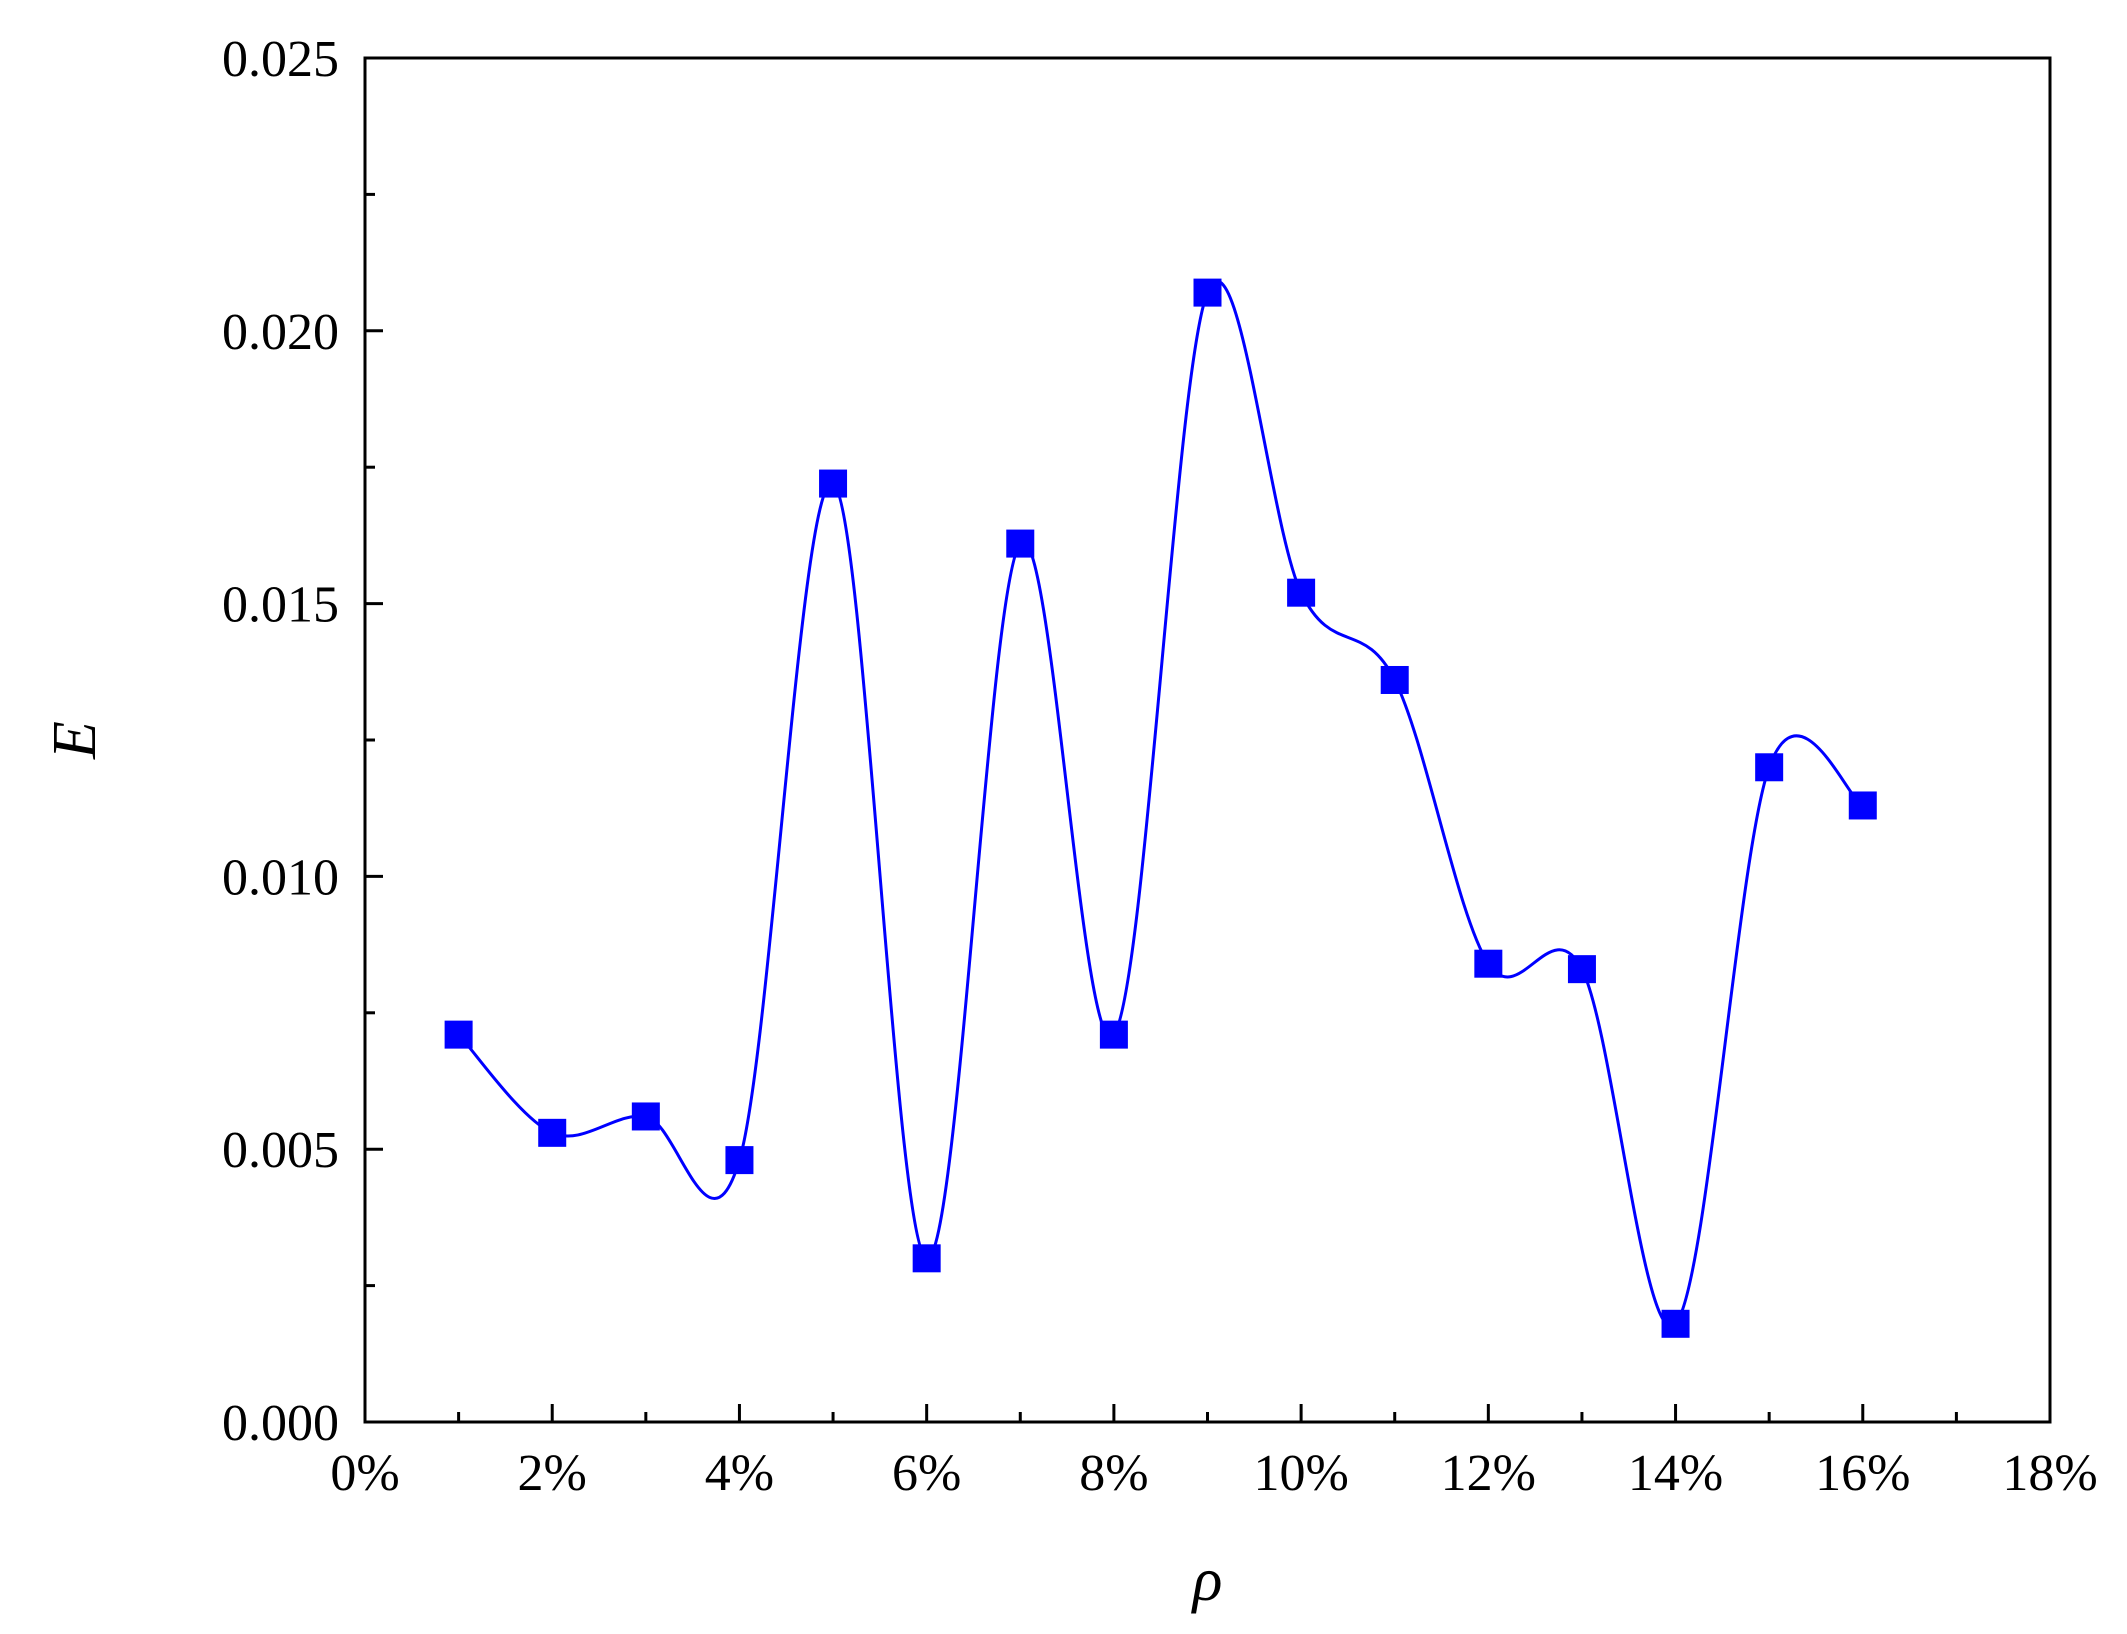  Describe the element at coordinates (75, 740) in the screenshot. I see `y-axis-title: E` at that location.